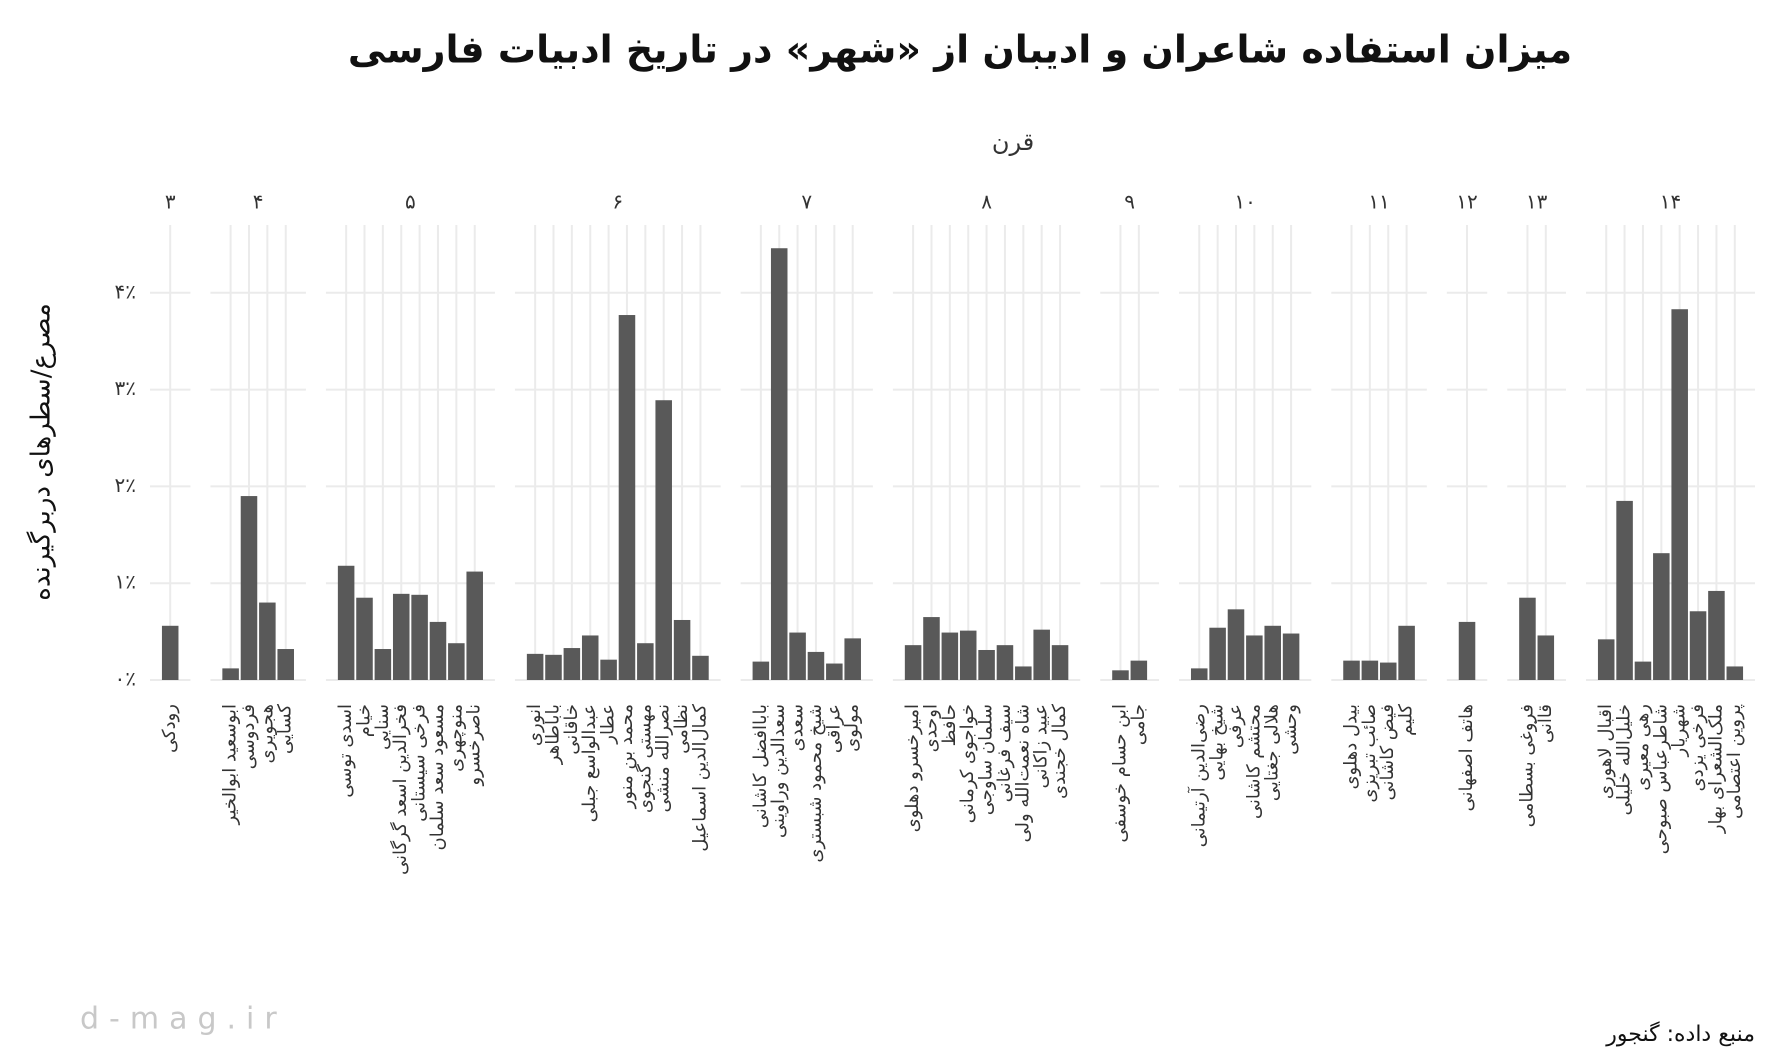 The height and width of the screenshot is (1063, 1772). Describe the element at coordinates (41, 452) in the screenshot. I see `y-axis-title: مصرع/سطرهای دربرگیرنده` at that location.